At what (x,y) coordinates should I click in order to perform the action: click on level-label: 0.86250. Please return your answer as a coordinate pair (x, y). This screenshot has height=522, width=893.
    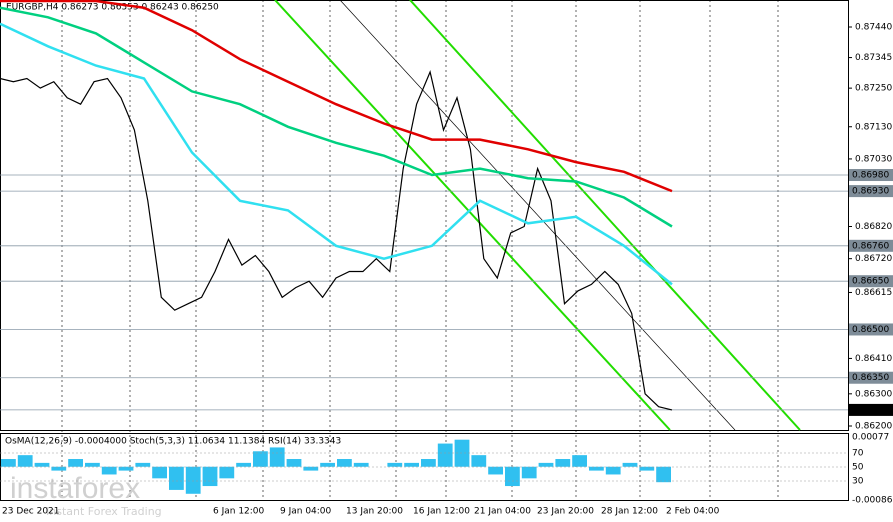
    Looking at the image, I should click on (870, 410).